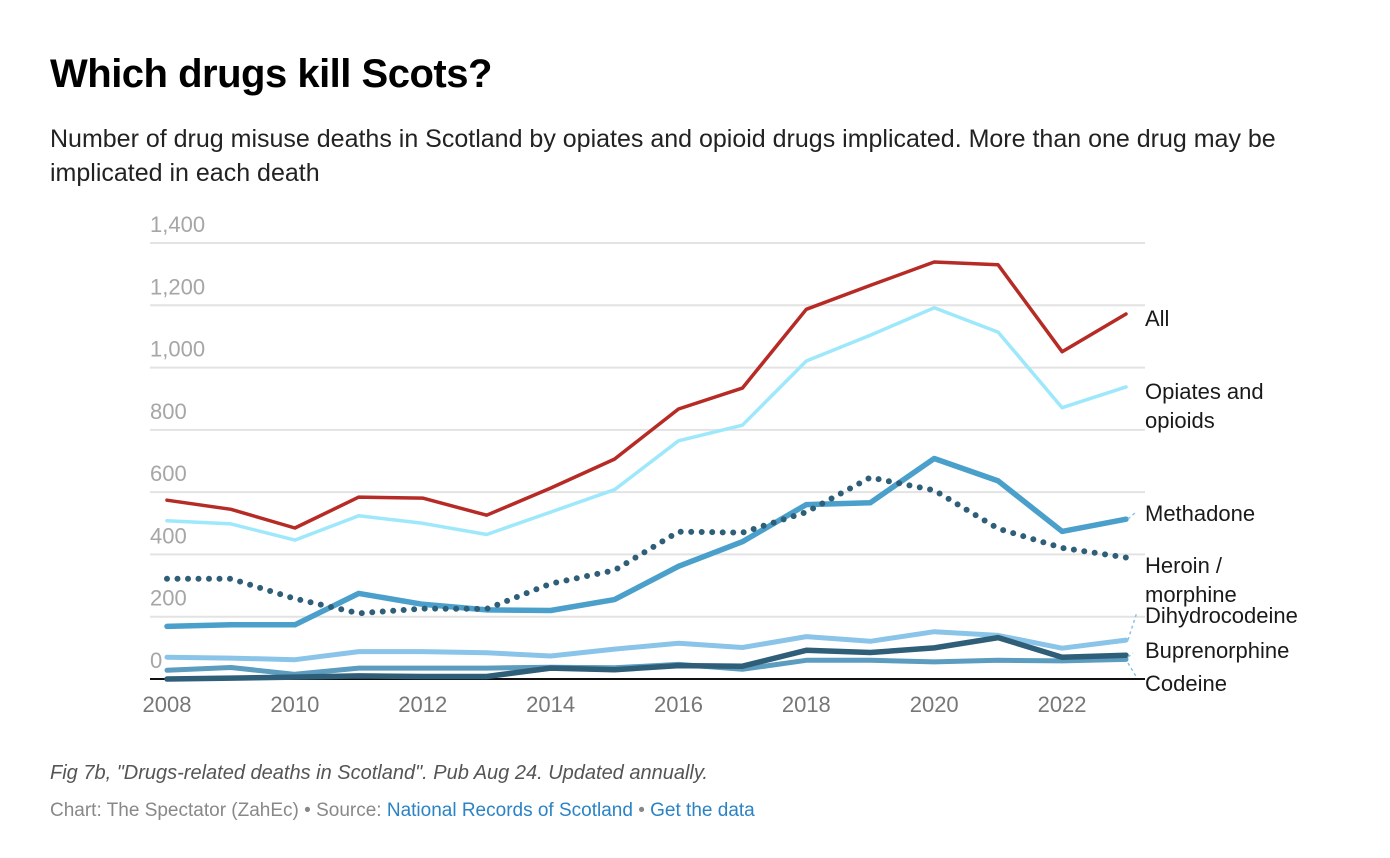 The image size is (1390, 858). What do you see at coordinates (644, 697) in the screenshot?
I see `x-axis: 2008 2010 2012 2014 2016 2018 2020 2022` at bounding box center [644, 697].